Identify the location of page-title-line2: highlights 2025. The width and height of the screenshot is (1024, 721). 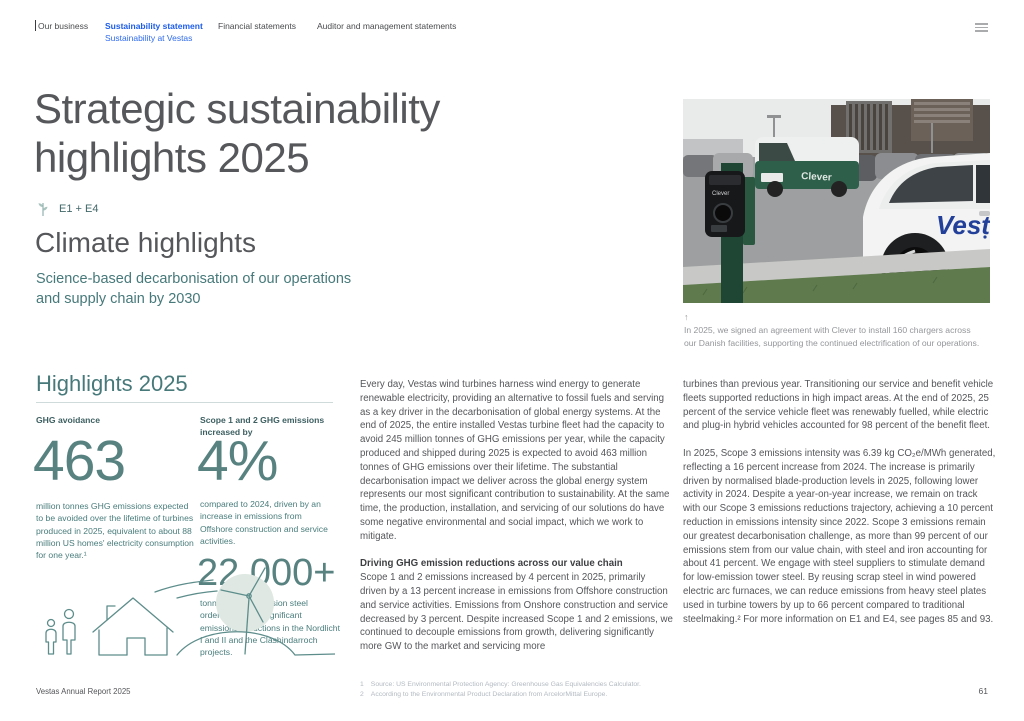
(172, 157).